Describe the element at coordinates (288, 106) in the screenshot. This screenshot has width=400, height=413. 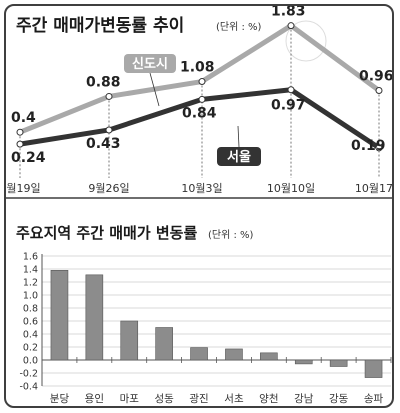
I see `value-label: 0.97` at that location.